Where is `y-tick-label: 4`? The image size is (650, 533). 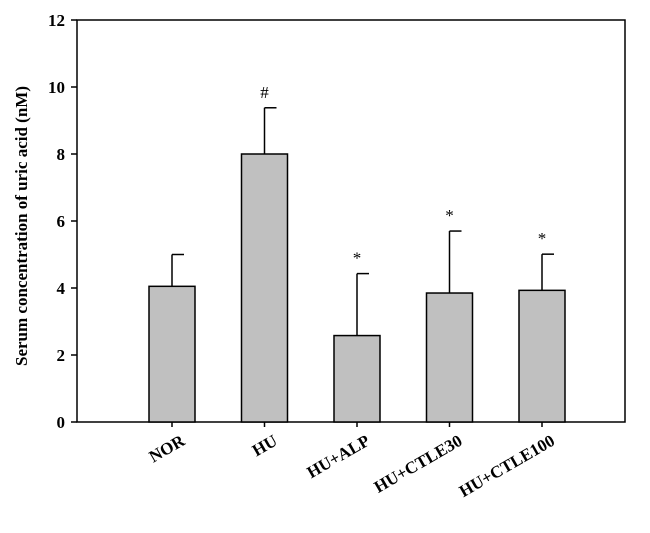
y-tick-label: 4 is located at coordinates (61, 288).